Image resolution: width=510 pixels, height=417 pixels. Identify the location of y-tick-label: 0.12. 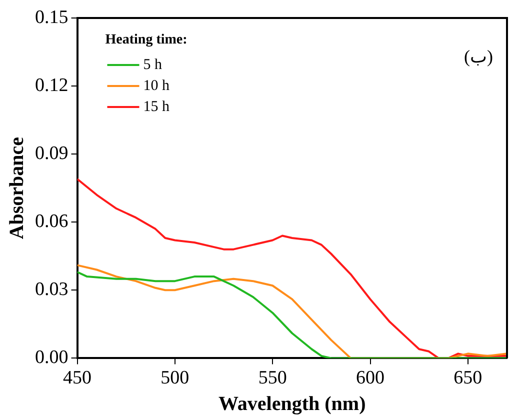
(51, 85).